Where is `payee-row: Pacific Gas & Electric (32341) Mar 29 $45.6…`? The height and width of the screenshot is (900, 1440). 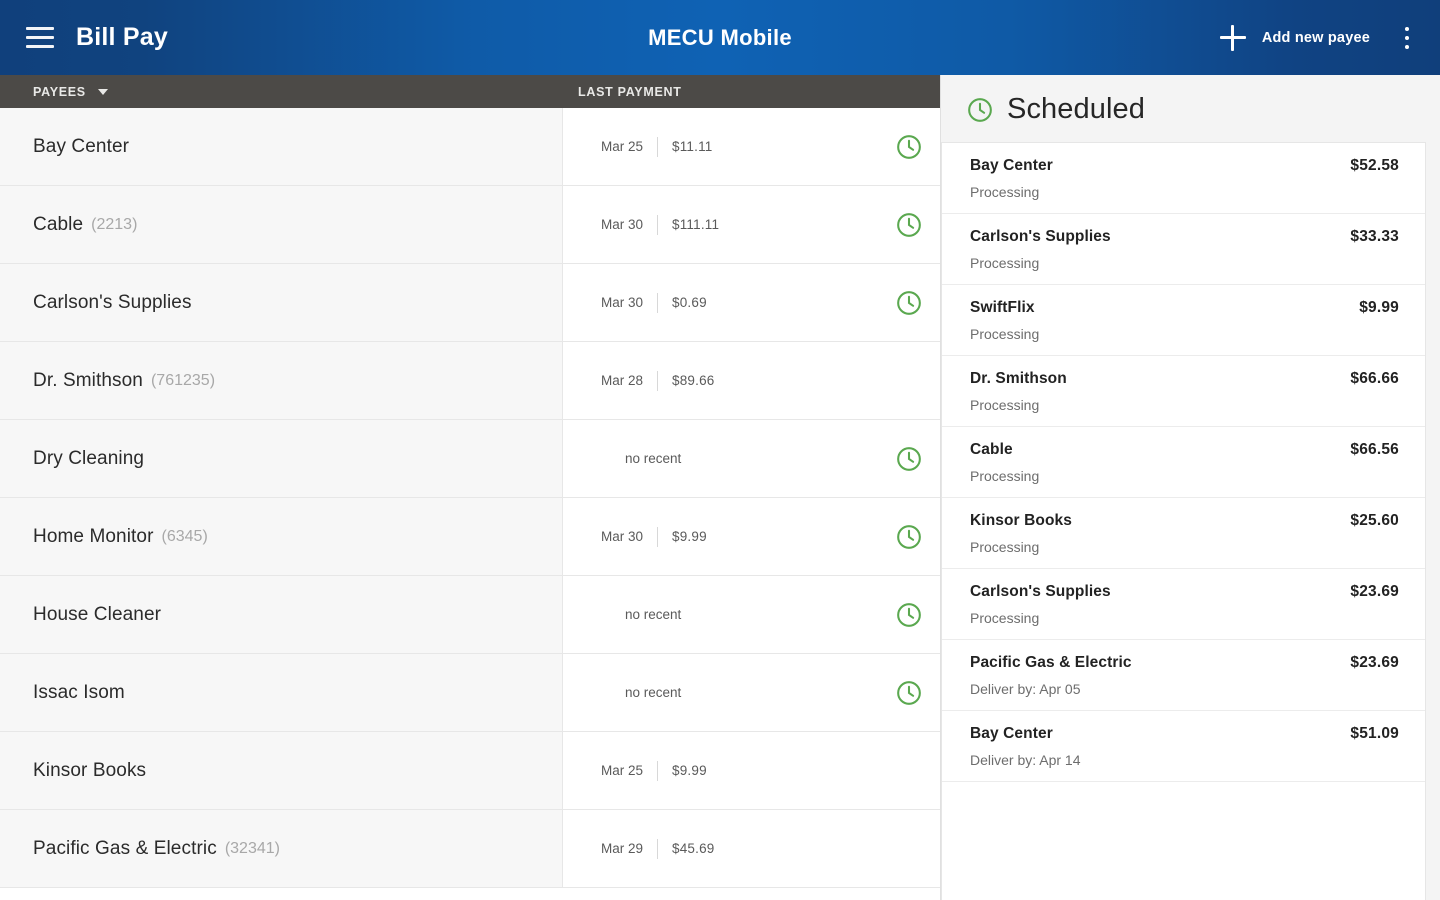
payee-row: Pacific Gas & Electric (32341) Mar 29 $45.6… is located at coordinates (470, 849).